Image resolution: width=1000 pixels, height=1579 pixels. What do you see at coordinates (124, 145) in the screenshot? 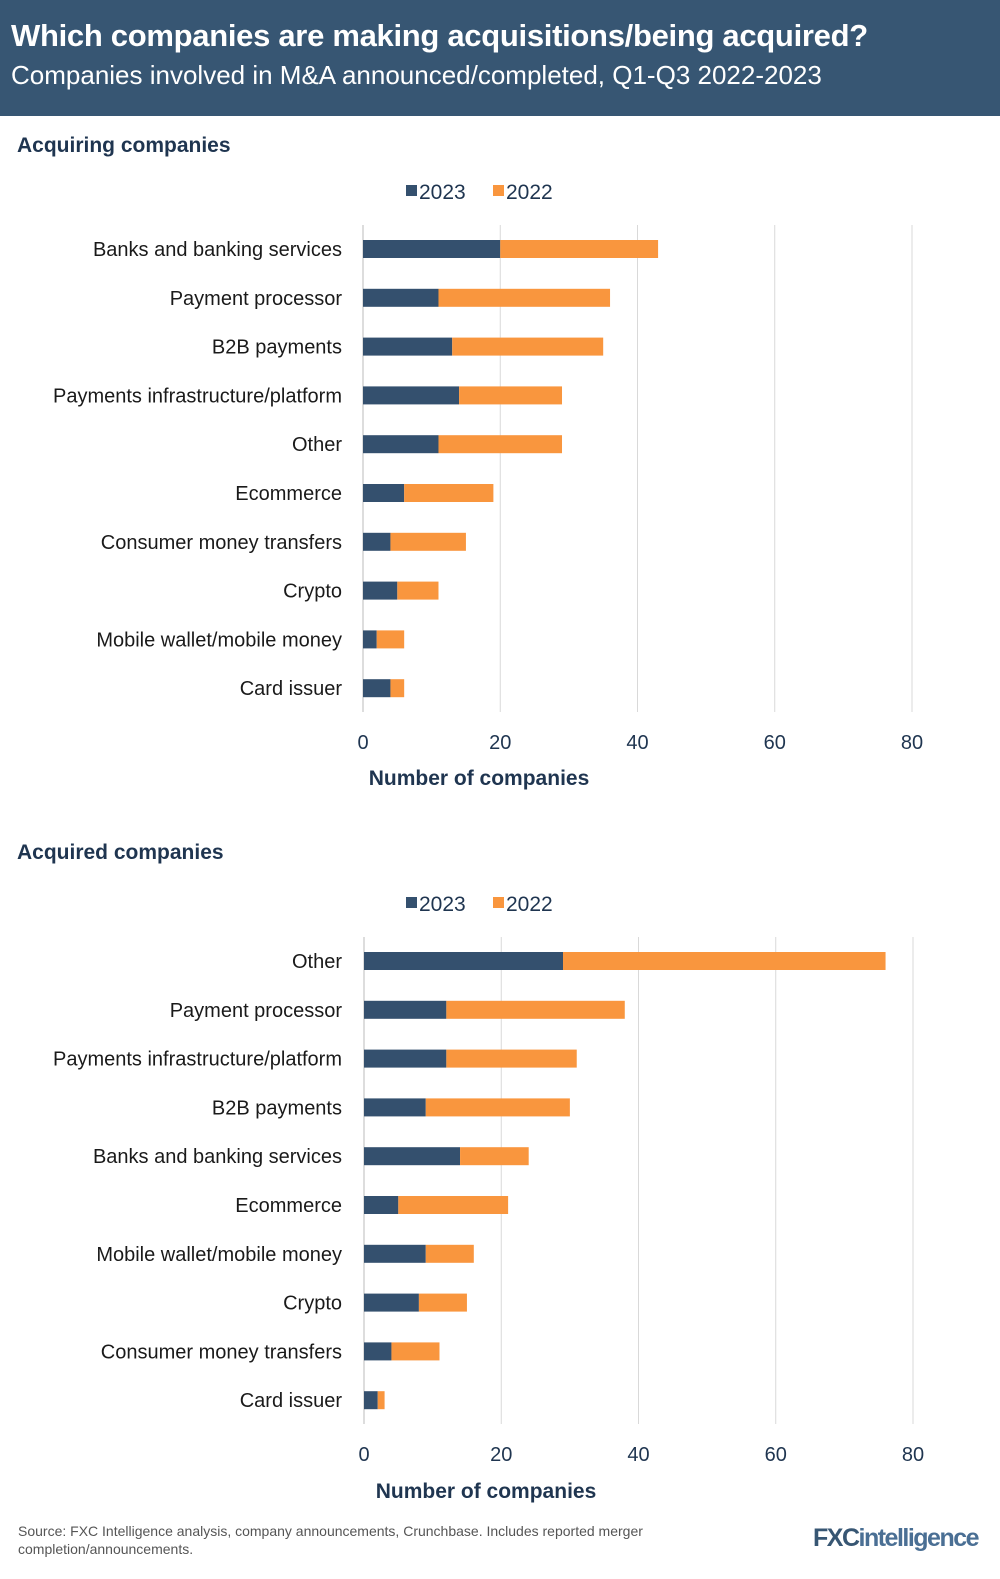
I see `chart-title-acquiring: Acquiring companies` at bounding box center [124, 145].